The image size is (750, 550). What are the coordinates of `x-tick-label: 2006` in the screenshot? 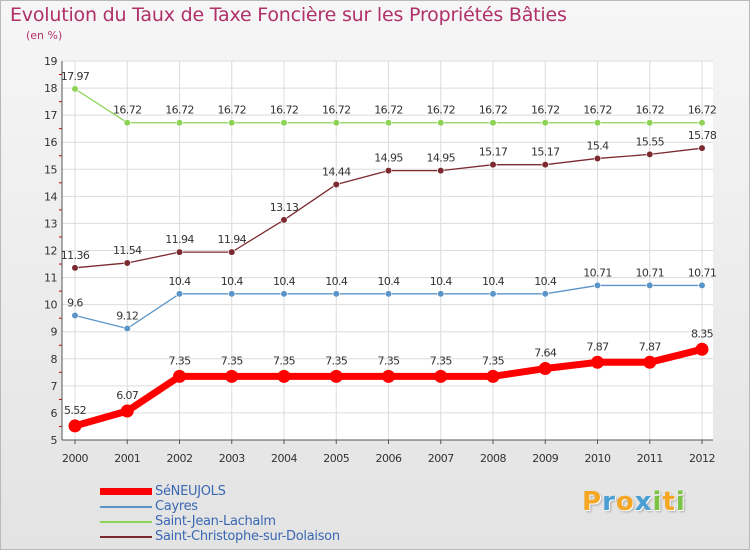 It's located at (389, 458).